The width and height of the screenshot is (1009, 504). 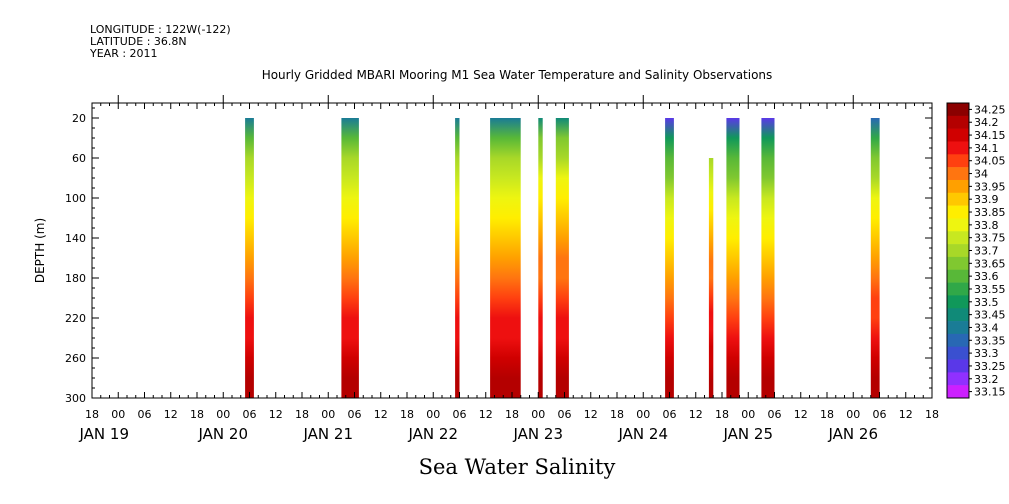 I want to click on x-day-label: JAN 26, so click(x=853, y=434).